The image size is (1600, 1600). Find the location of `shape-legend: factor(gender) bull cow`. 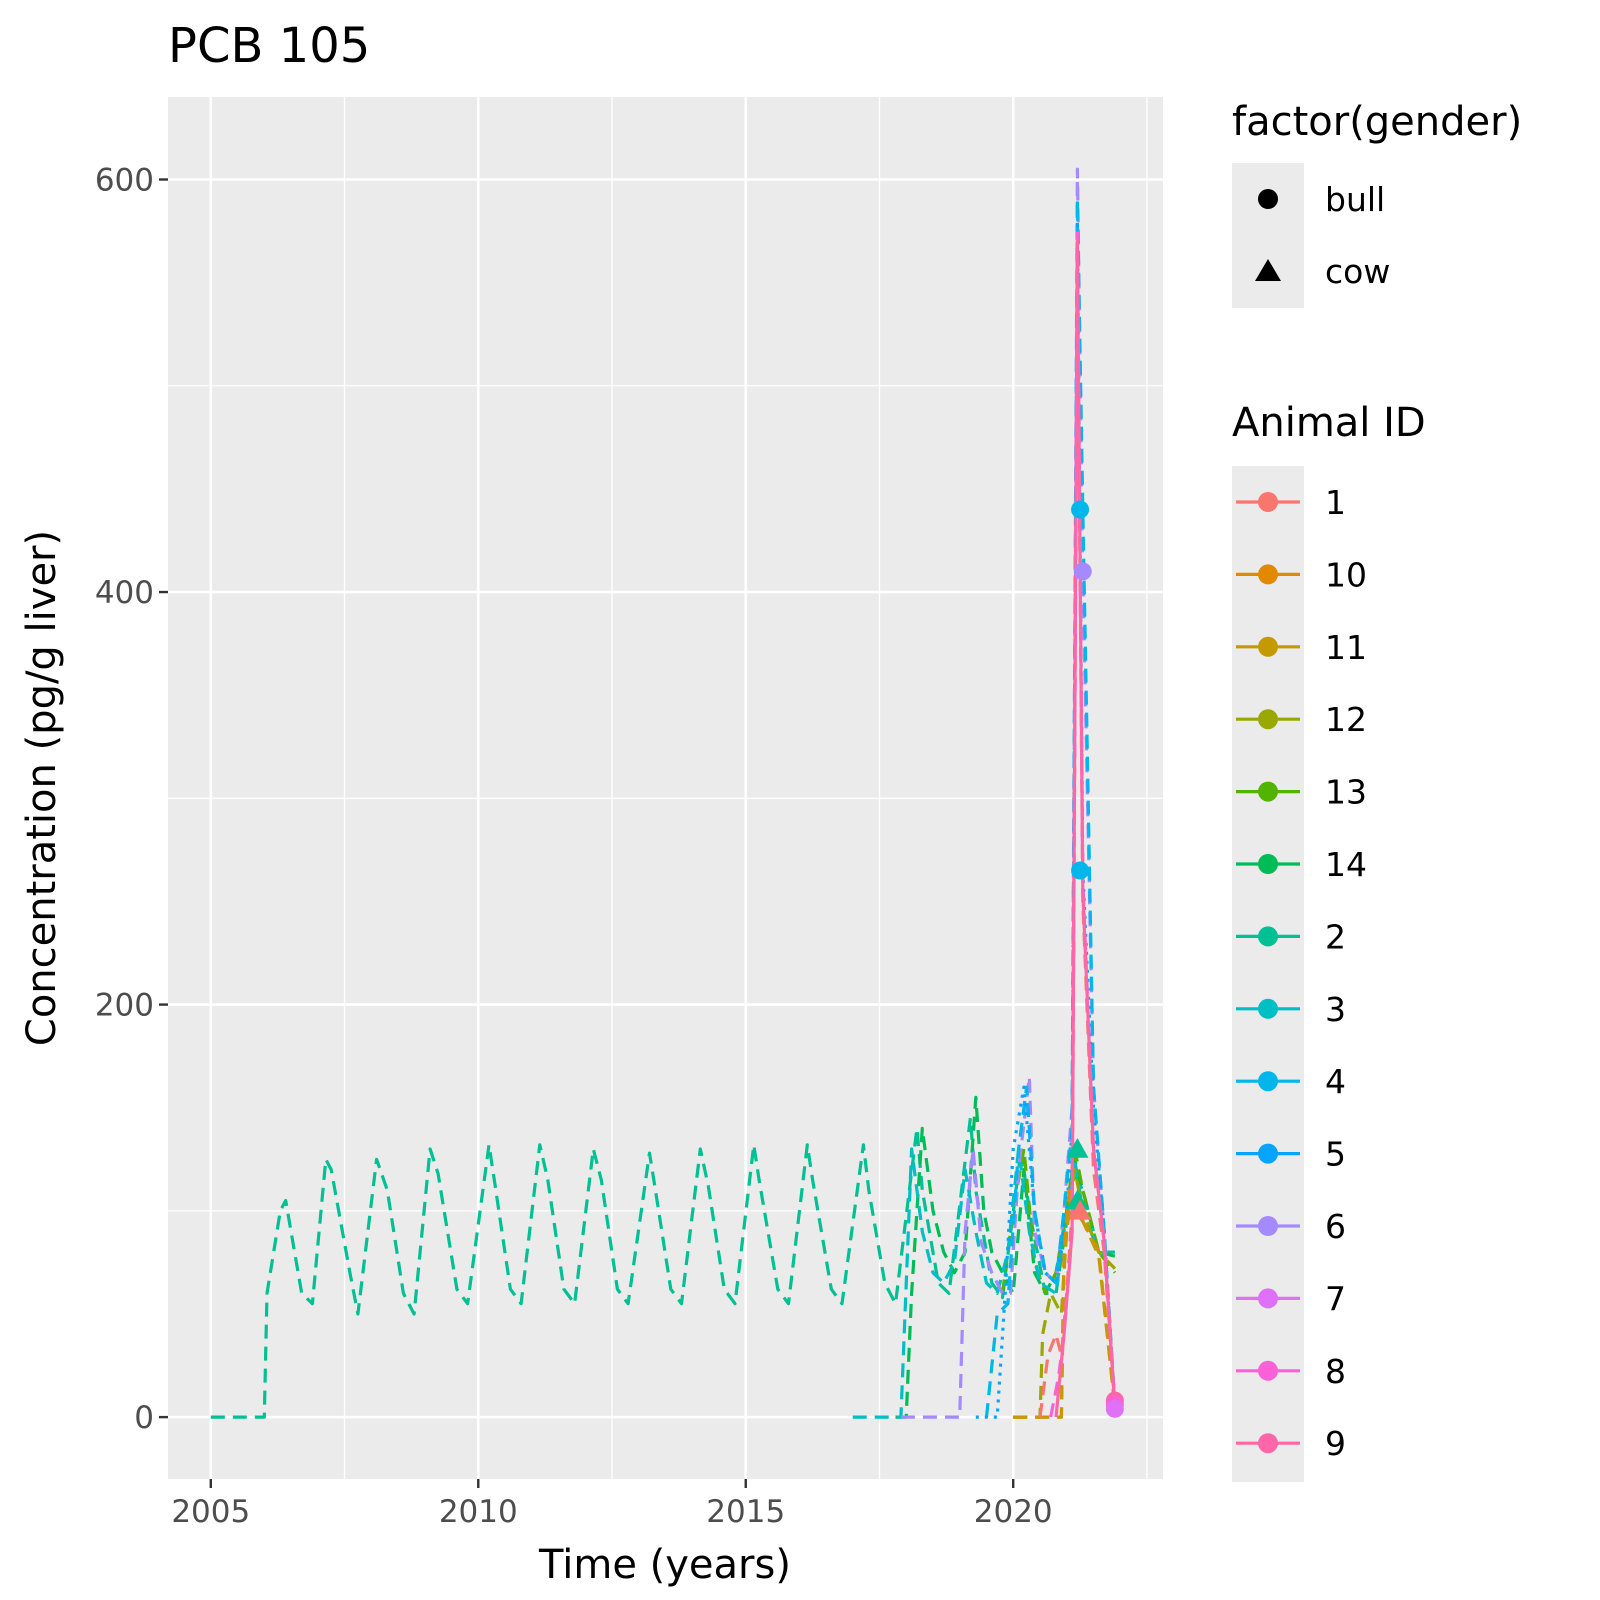

shape-legend: factor(gender) bull cow is located at coordinates (1377, 203).